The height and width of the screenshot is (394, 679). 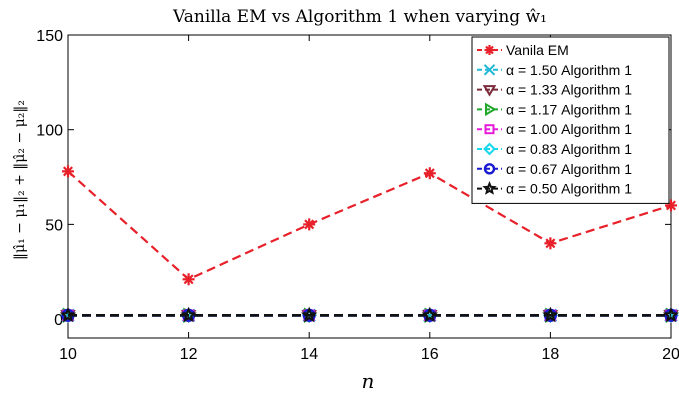 What do you see at coordinates (569, 149) in the screenshot?
I see `legend-label: α = 0.83 Algorithm 1` at bounding box center [569, 149].